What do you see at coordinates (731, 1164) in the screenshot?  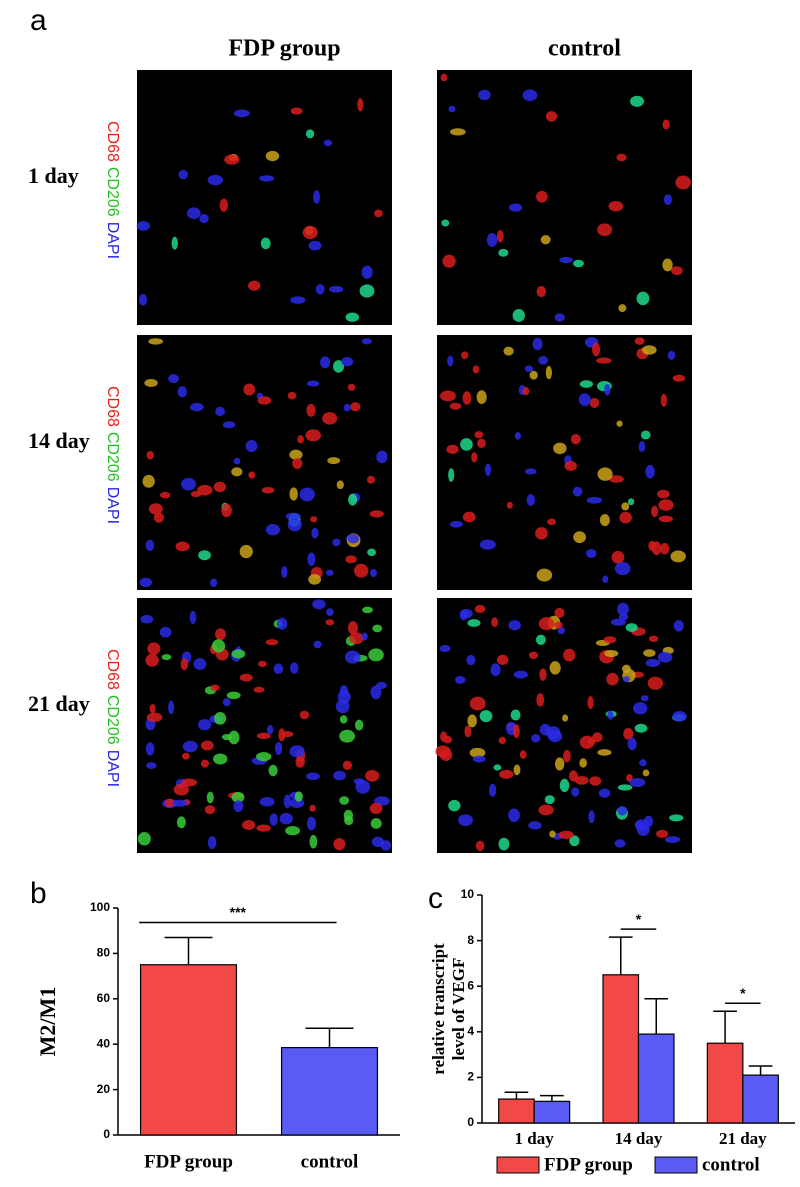 I see `legend-label: control` at bounding box center [731, 1164].